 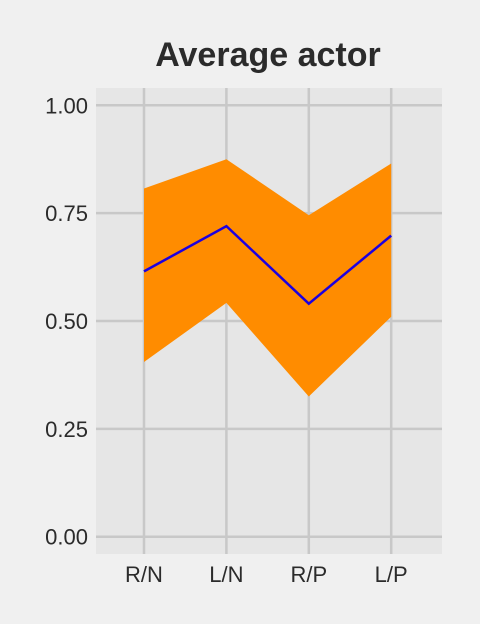 I want to click on mean-line, so click(x=267, y=265).